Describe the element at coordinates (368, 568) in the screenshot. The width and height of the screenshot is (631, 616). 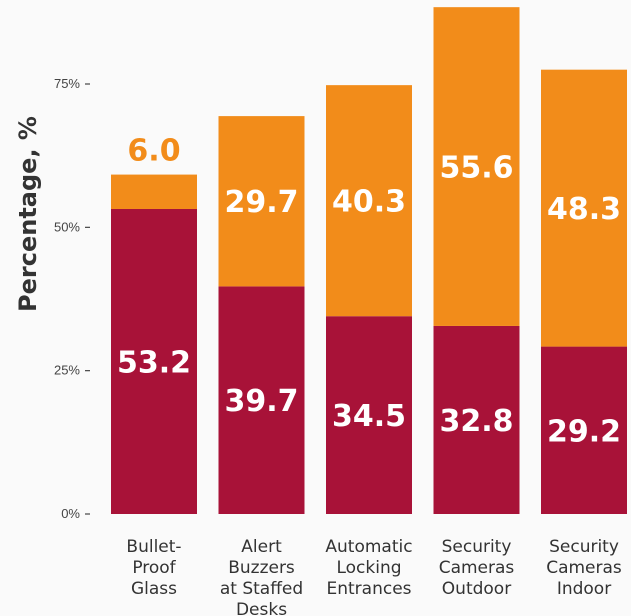
I see `x-tick-label: Automatic Locking Entrances` at that location.